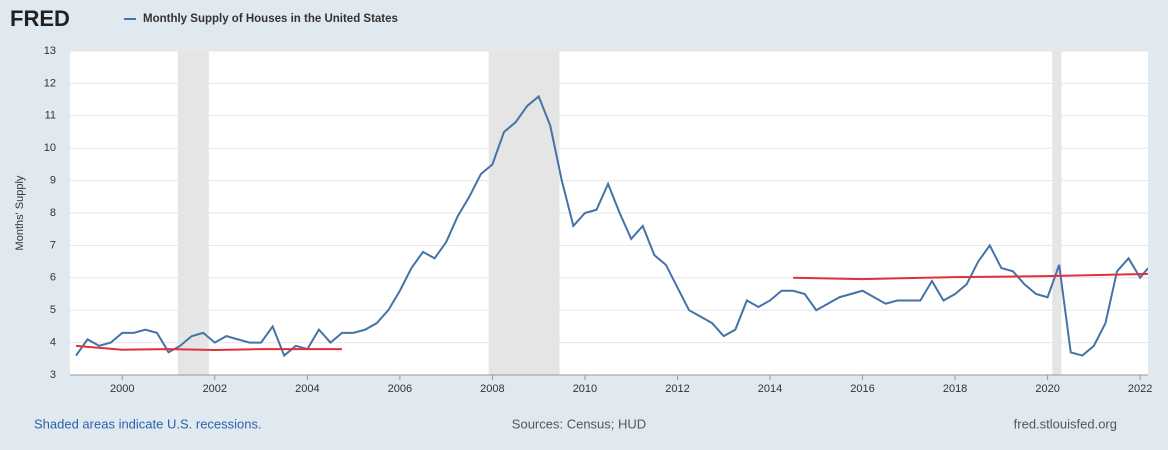 The image size is (1168, 450). Describe the element at coordinates (215, 389) in the screenshot. I see `x-tick-label: 2002` at that location.